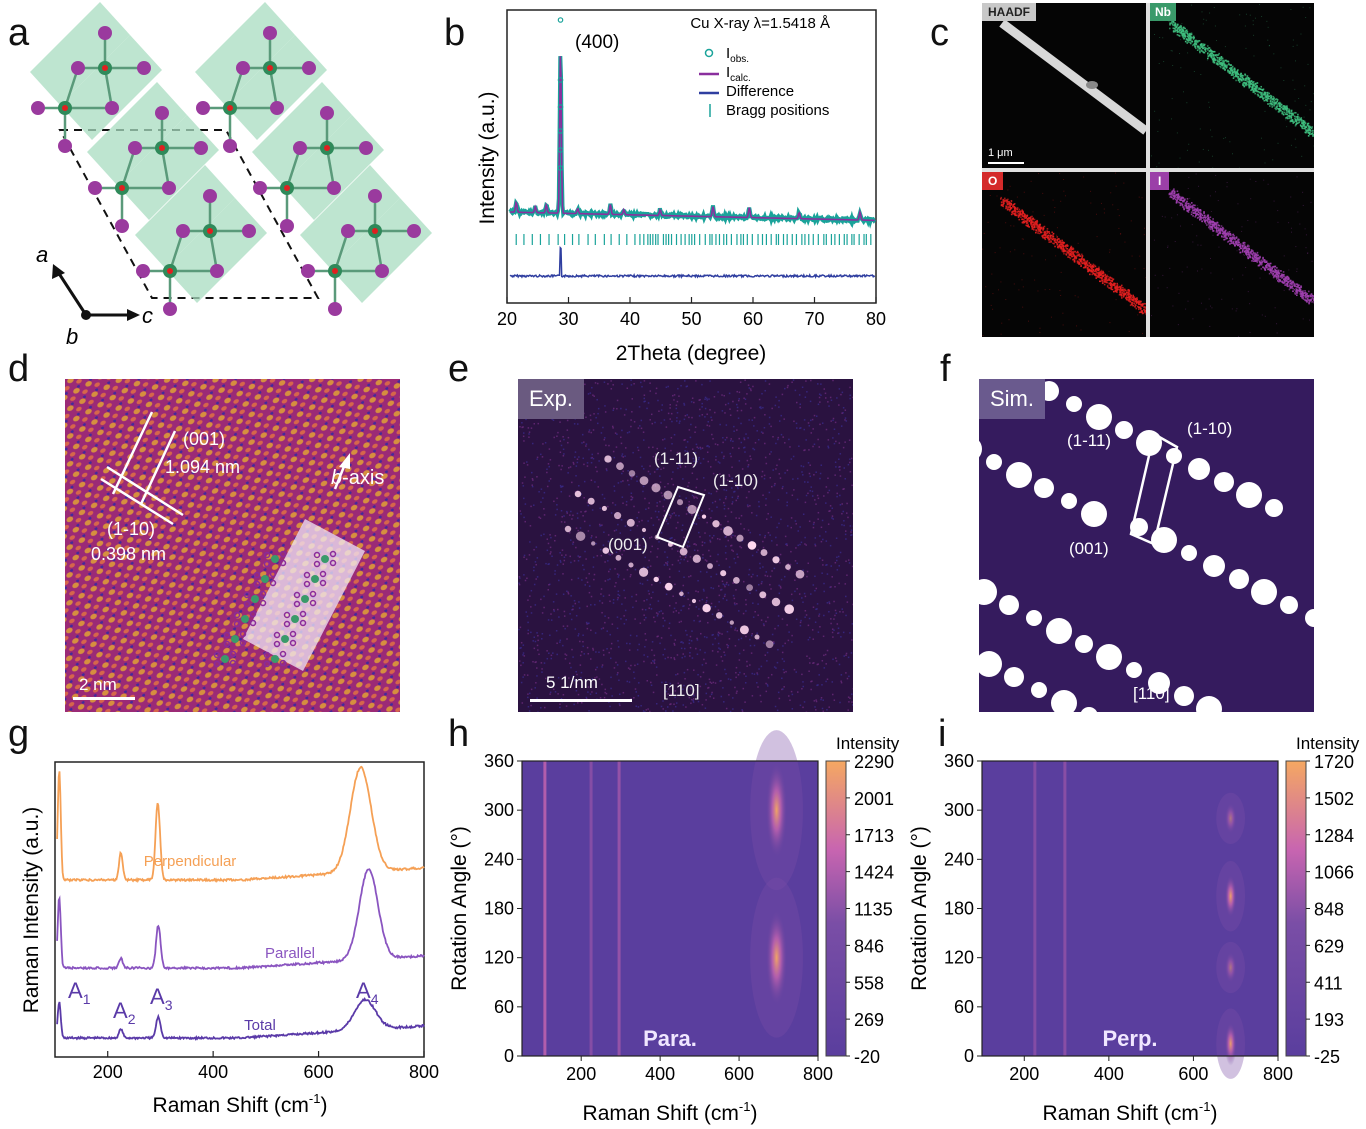 The width and height of the screenshot is (1366, 1129). I want to click on xrd-xlabel: 2Theta (degree), so click(691, 353).